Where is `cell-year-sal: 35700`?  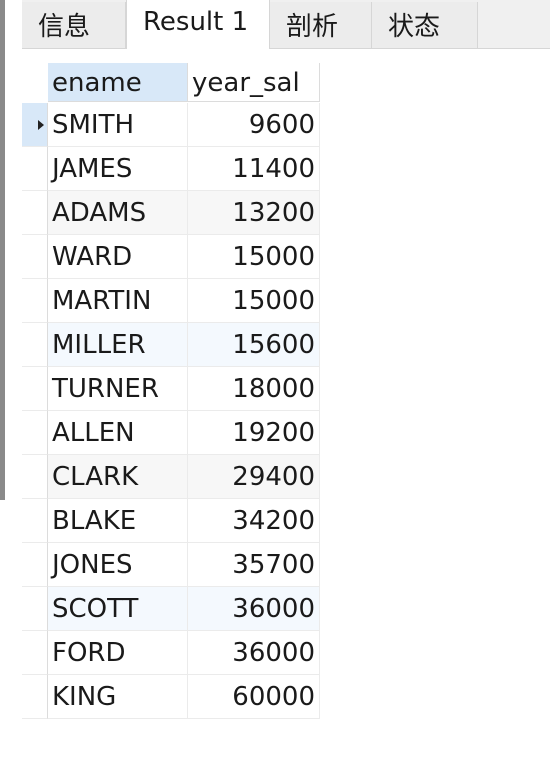 cell-year-sal: 35700 is located at coordinates (254, 565).